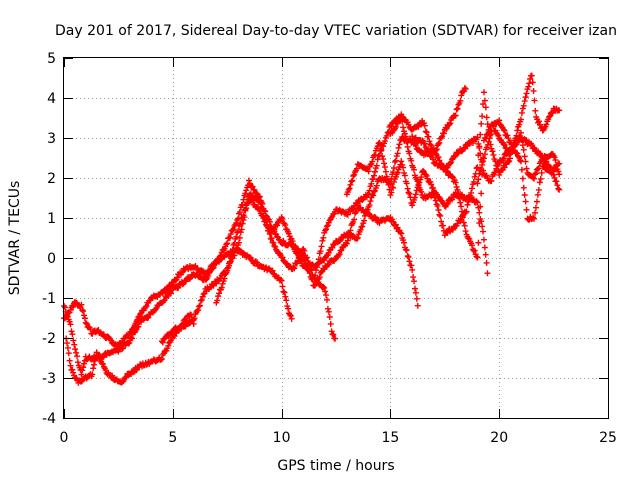 This screenshot has height=480, width=640. What do you see at coordinates (49, 379) in the screenshot?
I see `y-tick-label: -3` at bounding box center [49, 379].